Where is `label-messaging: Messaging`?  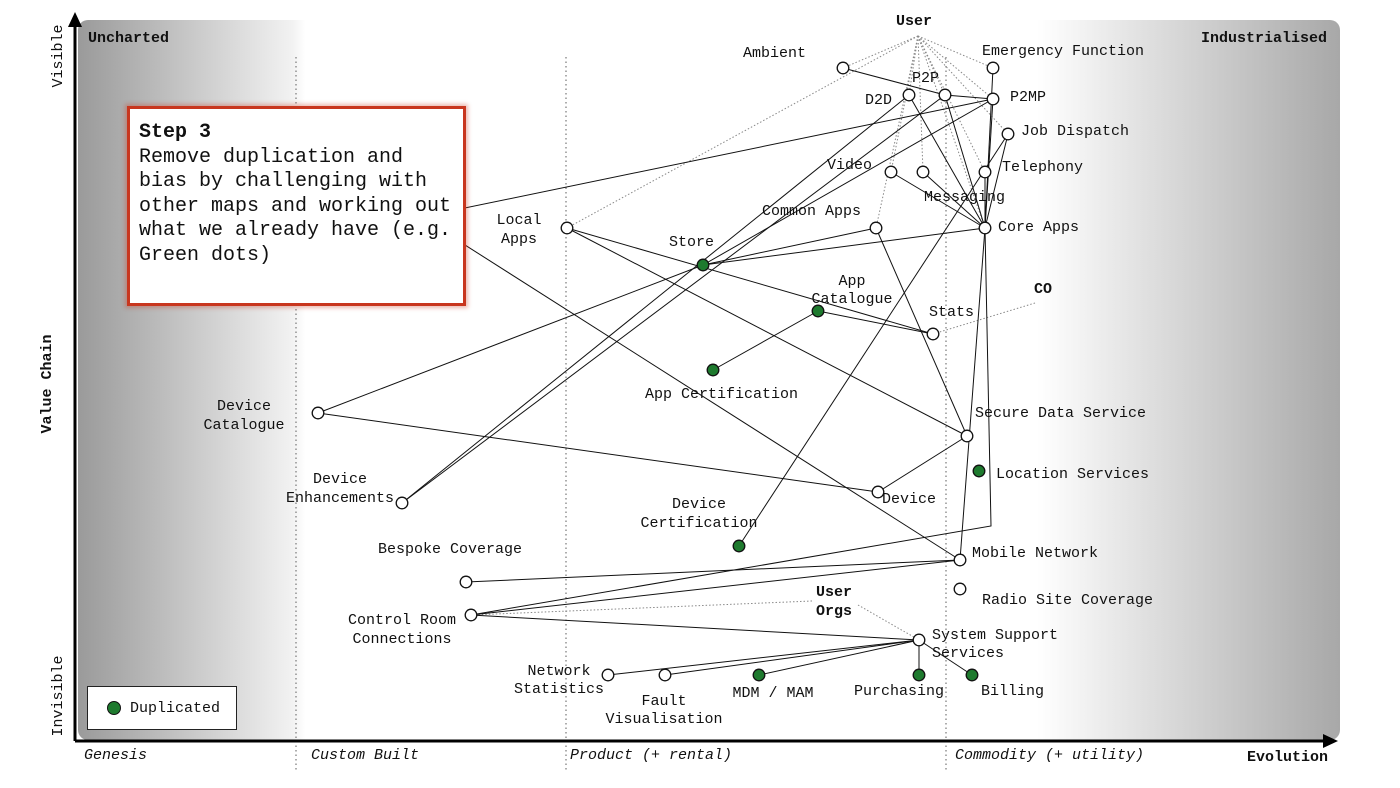 label-messaging: Messaging is located at coordinates (964, 197).